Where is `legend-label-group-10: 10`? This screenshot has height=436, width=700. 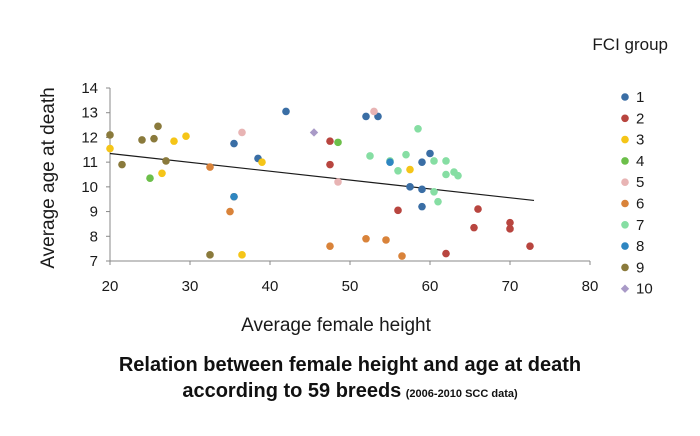
legend-label-group-10: 10 is located at coordinates (644, 289).